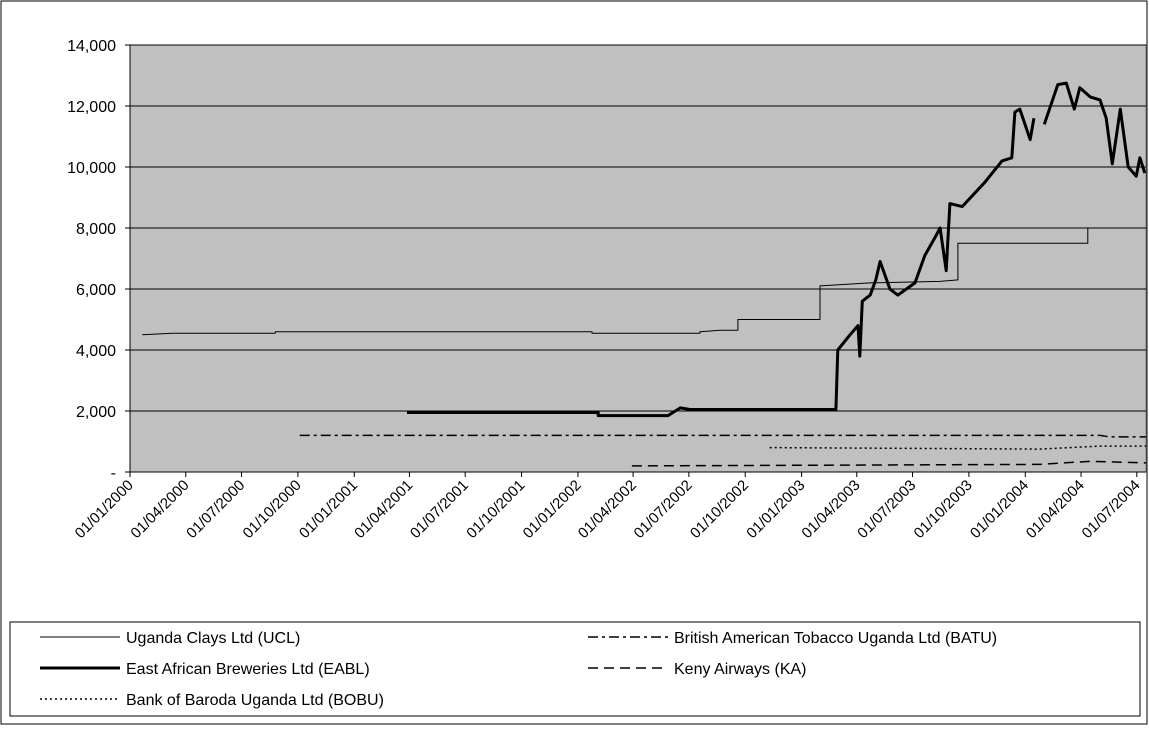 This screenshot has width=1149, height=731. I want to click on y-tick-label: 2,000, so click(96, 412).